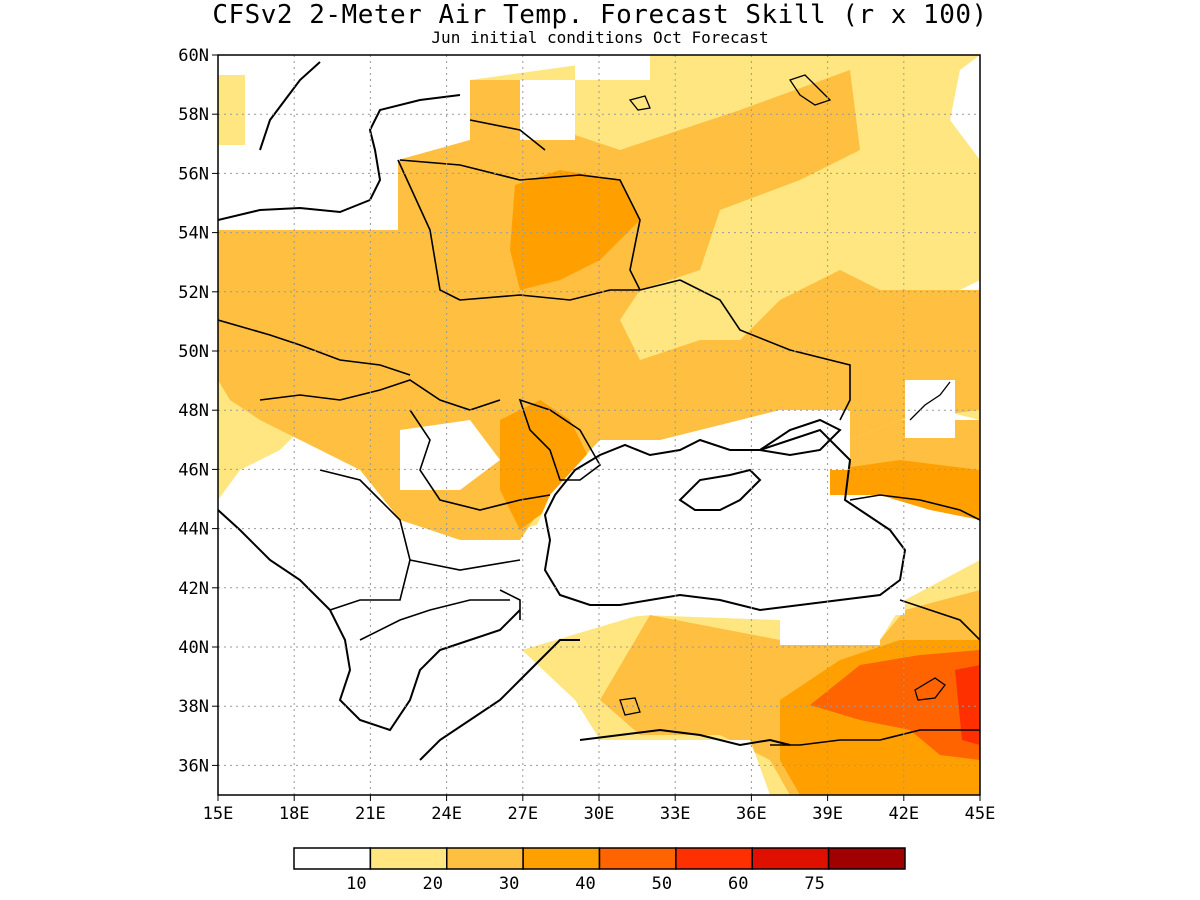 The image size is (1200, 900). I want to click on ladoga-lake, so click(639, 103).